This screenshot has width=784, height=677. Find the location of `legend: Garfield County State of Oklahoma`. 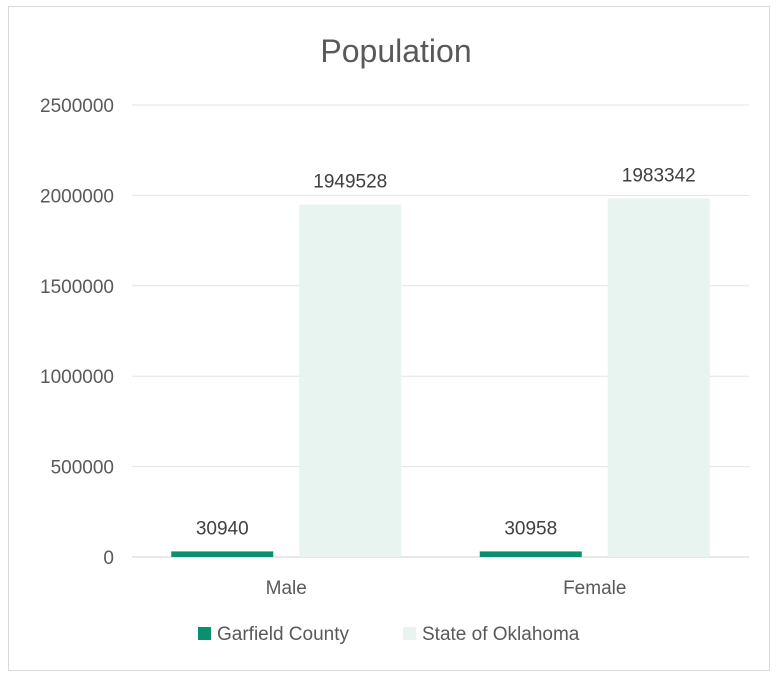

legend: Garfield County State of Oklahoma is located at coordinates (389, 634).